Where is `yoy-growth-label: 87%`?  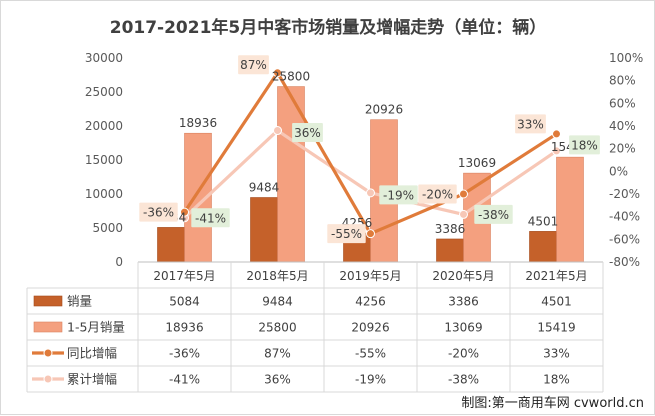 yoy-growth-label: 87% is located at coordinates (253, 65).